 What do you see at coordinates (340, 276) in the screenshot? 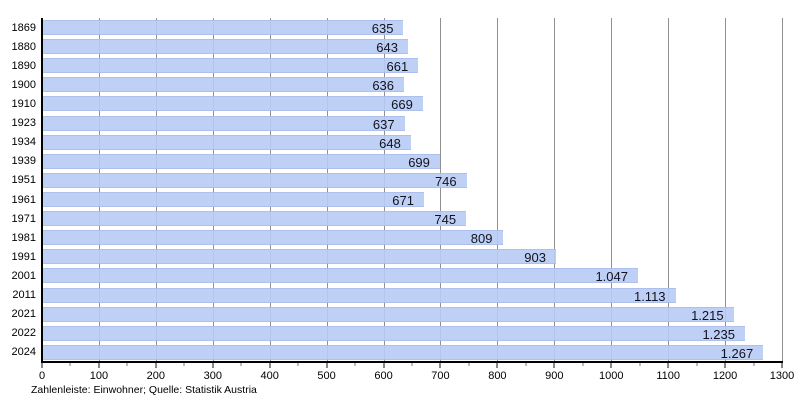
I see `population-bar: 1.047` at bounding box center [340, 276].